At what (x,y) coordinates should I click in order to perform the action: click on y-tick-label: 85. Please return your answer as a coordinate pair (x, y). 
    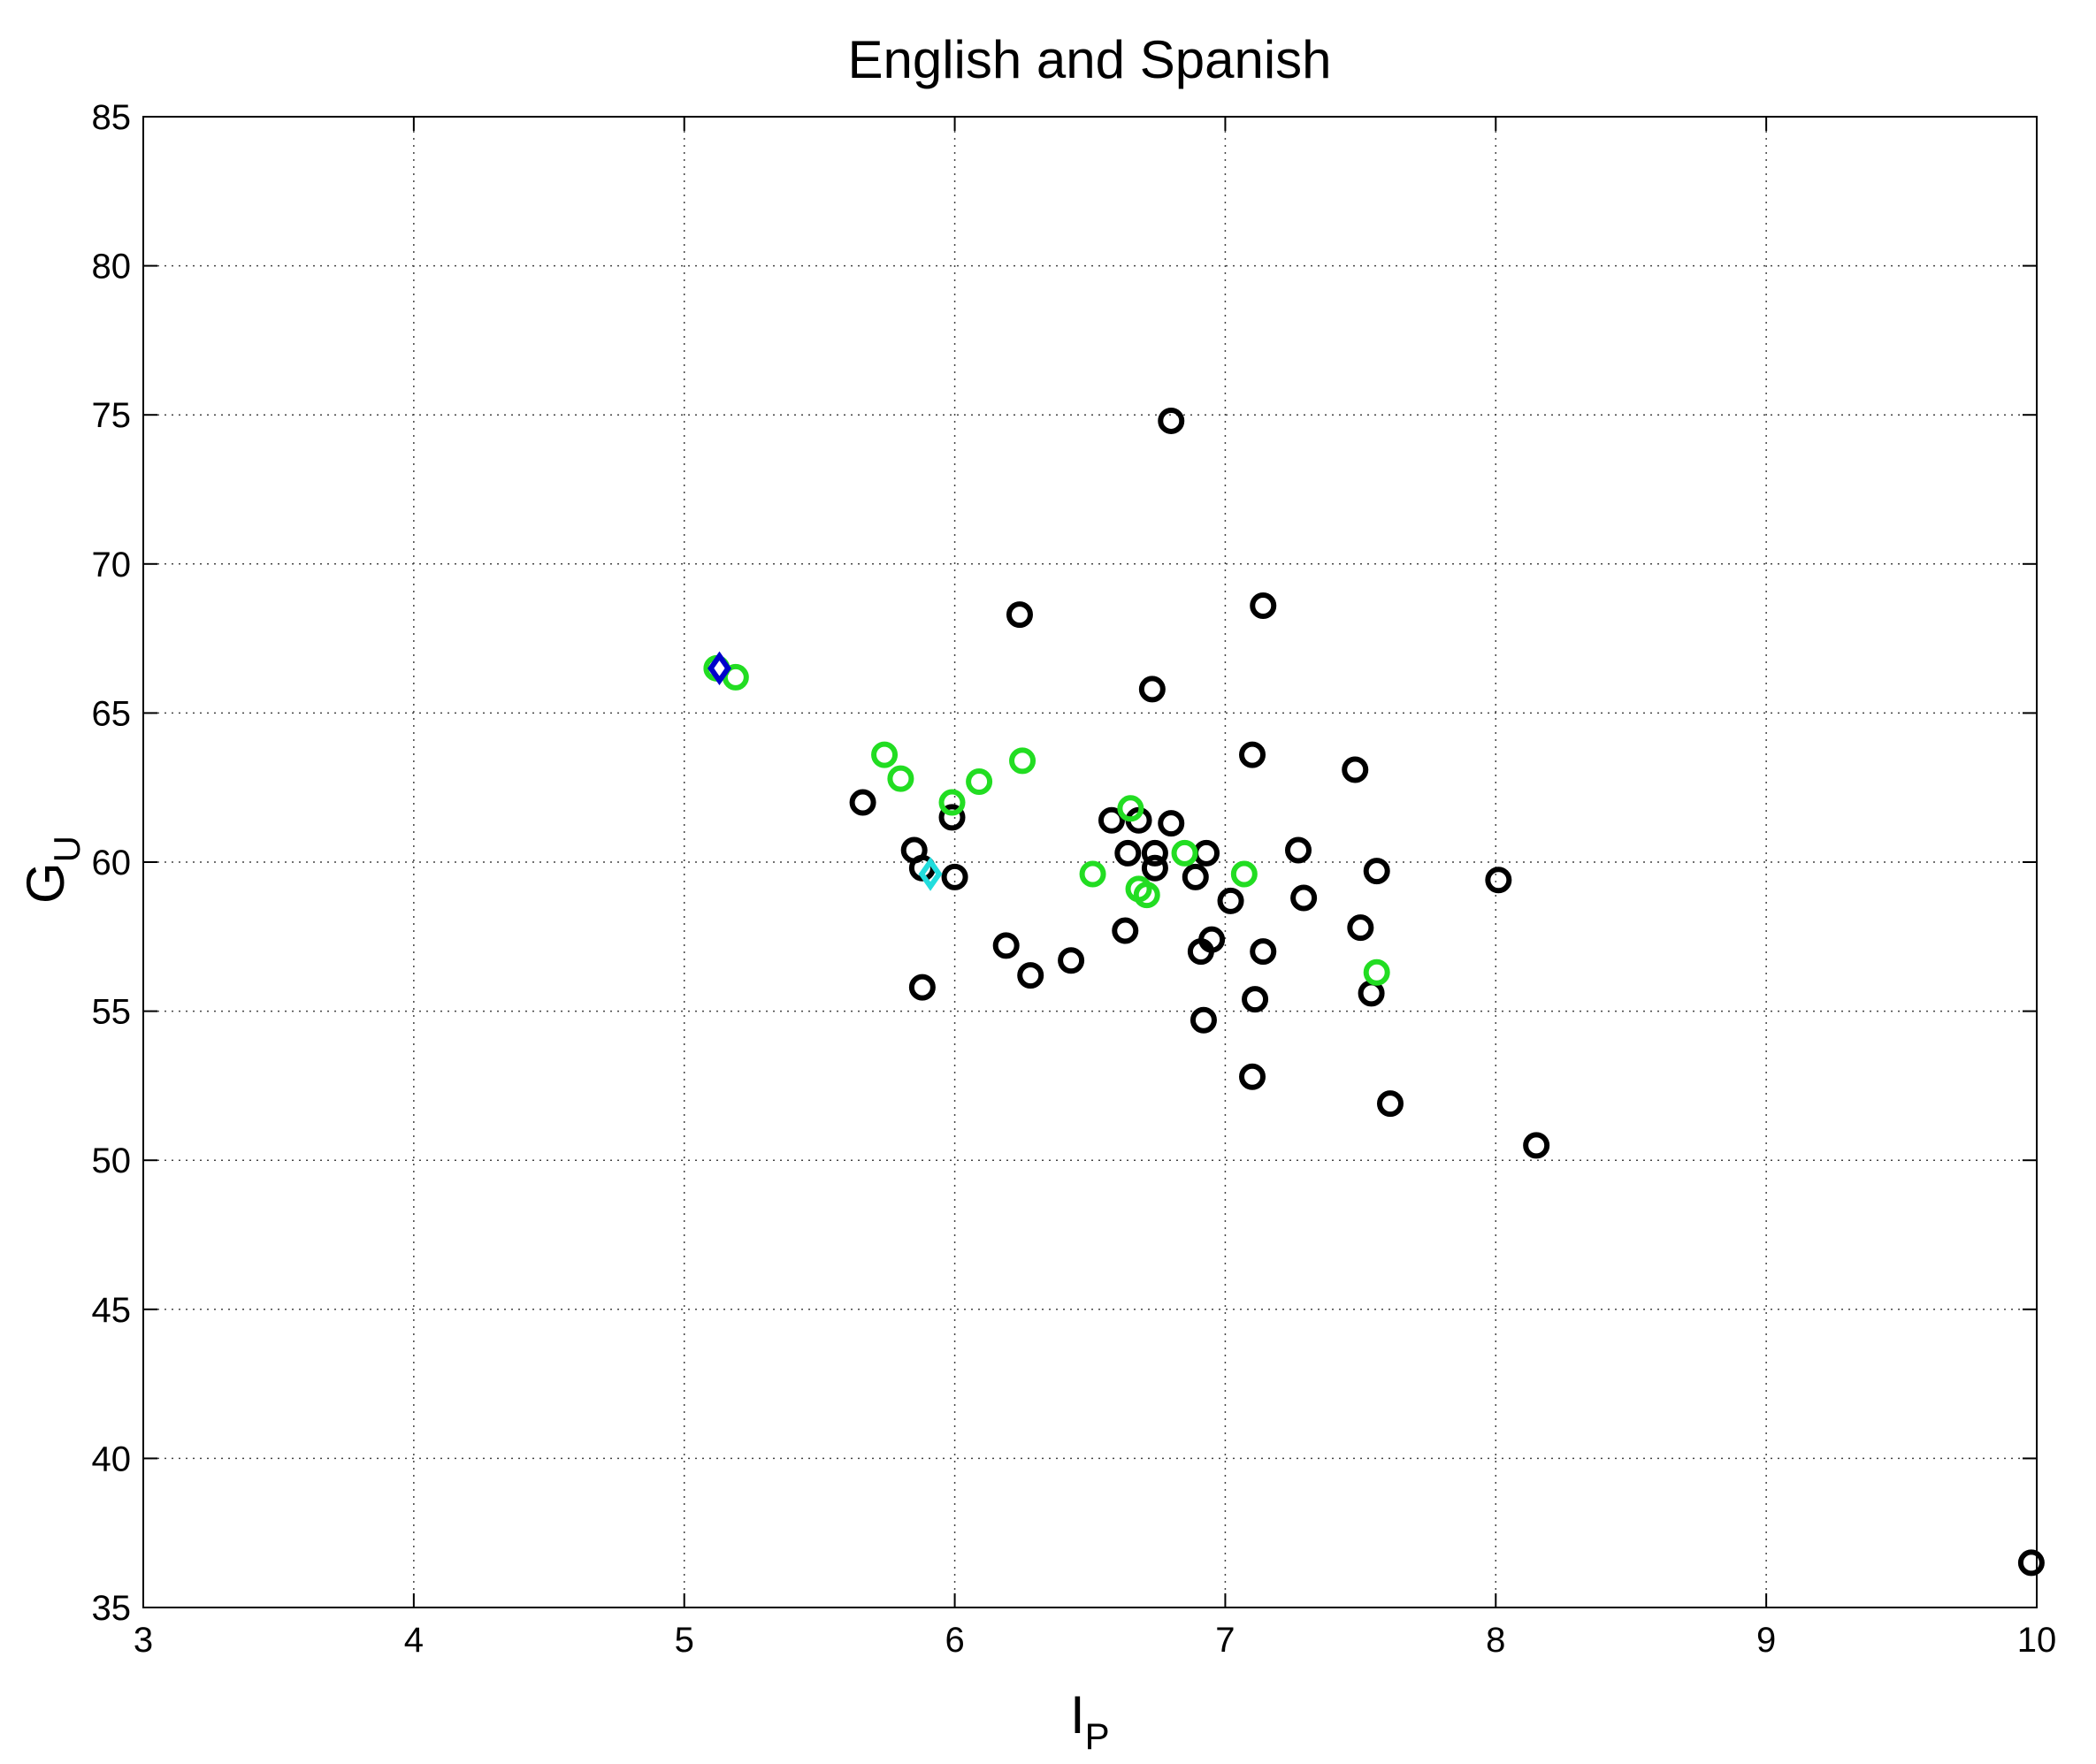
    Looking at the image, I should click on (112, 117).